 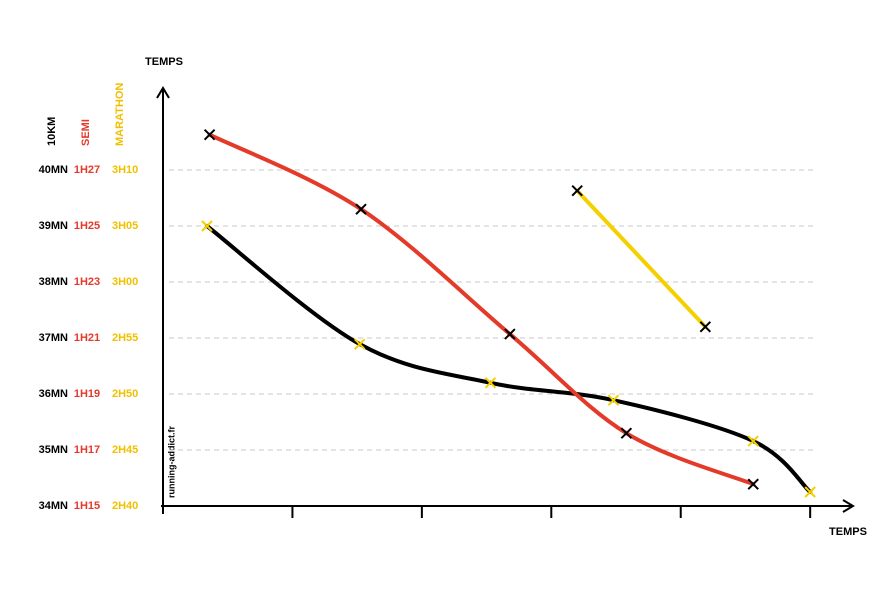 What do you see at coordinates (87, 282) in the screenshot?
I see `y-tick-label: 1H23` at bounding box center [87, 282].